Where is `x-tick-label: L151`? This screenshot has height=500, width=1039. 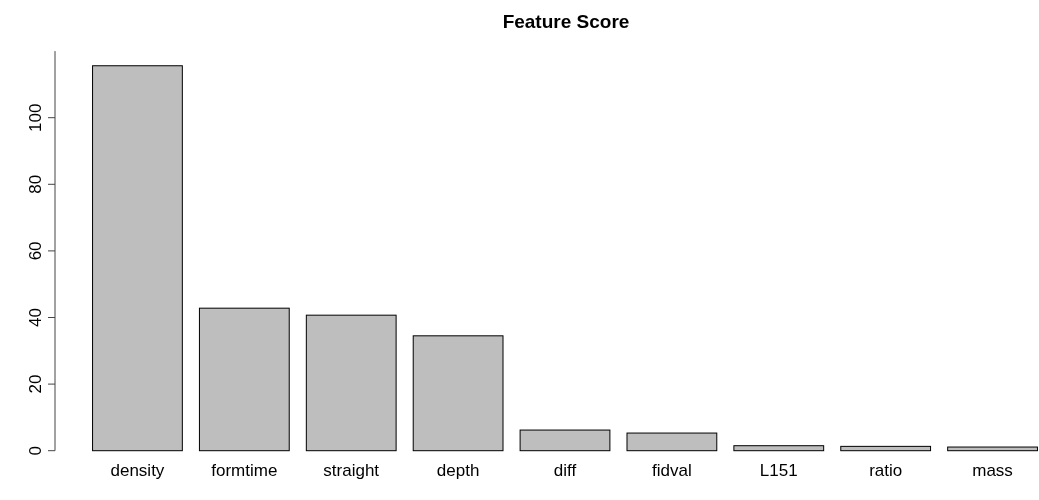 x-tick-label: L151 is located at coordinates (778, 470).